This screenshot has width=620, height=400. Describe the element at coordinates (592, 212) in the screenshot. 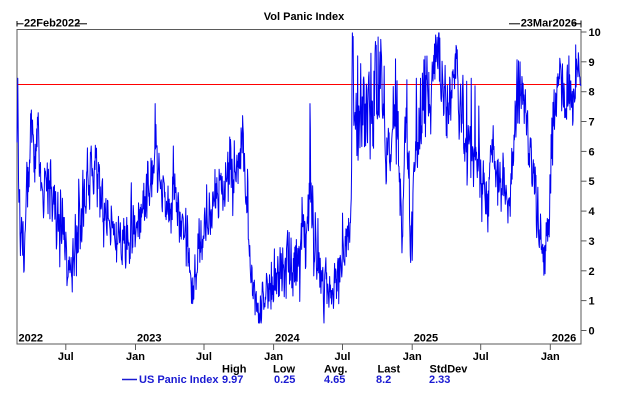

I see `svg-text: 4` at that location.